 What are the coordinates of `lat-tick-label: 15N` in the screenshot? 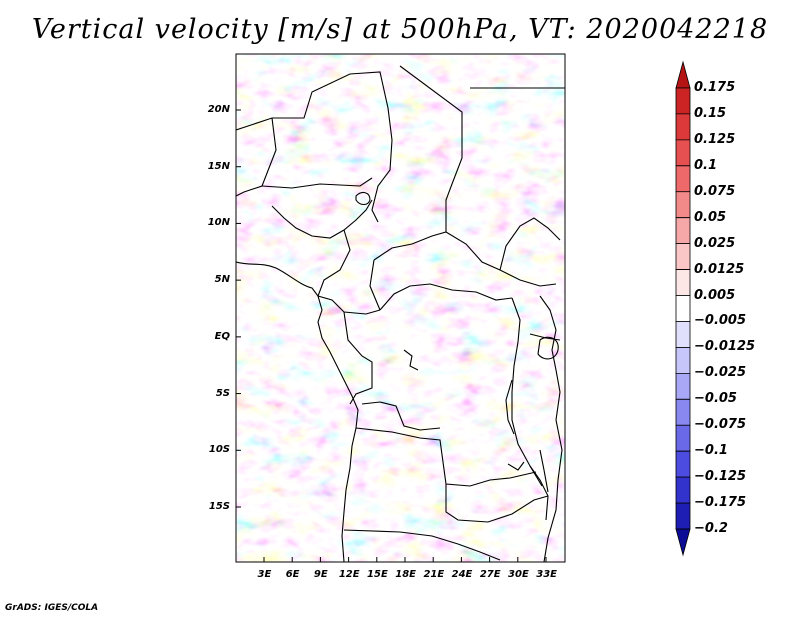 It's located at (218, 166).